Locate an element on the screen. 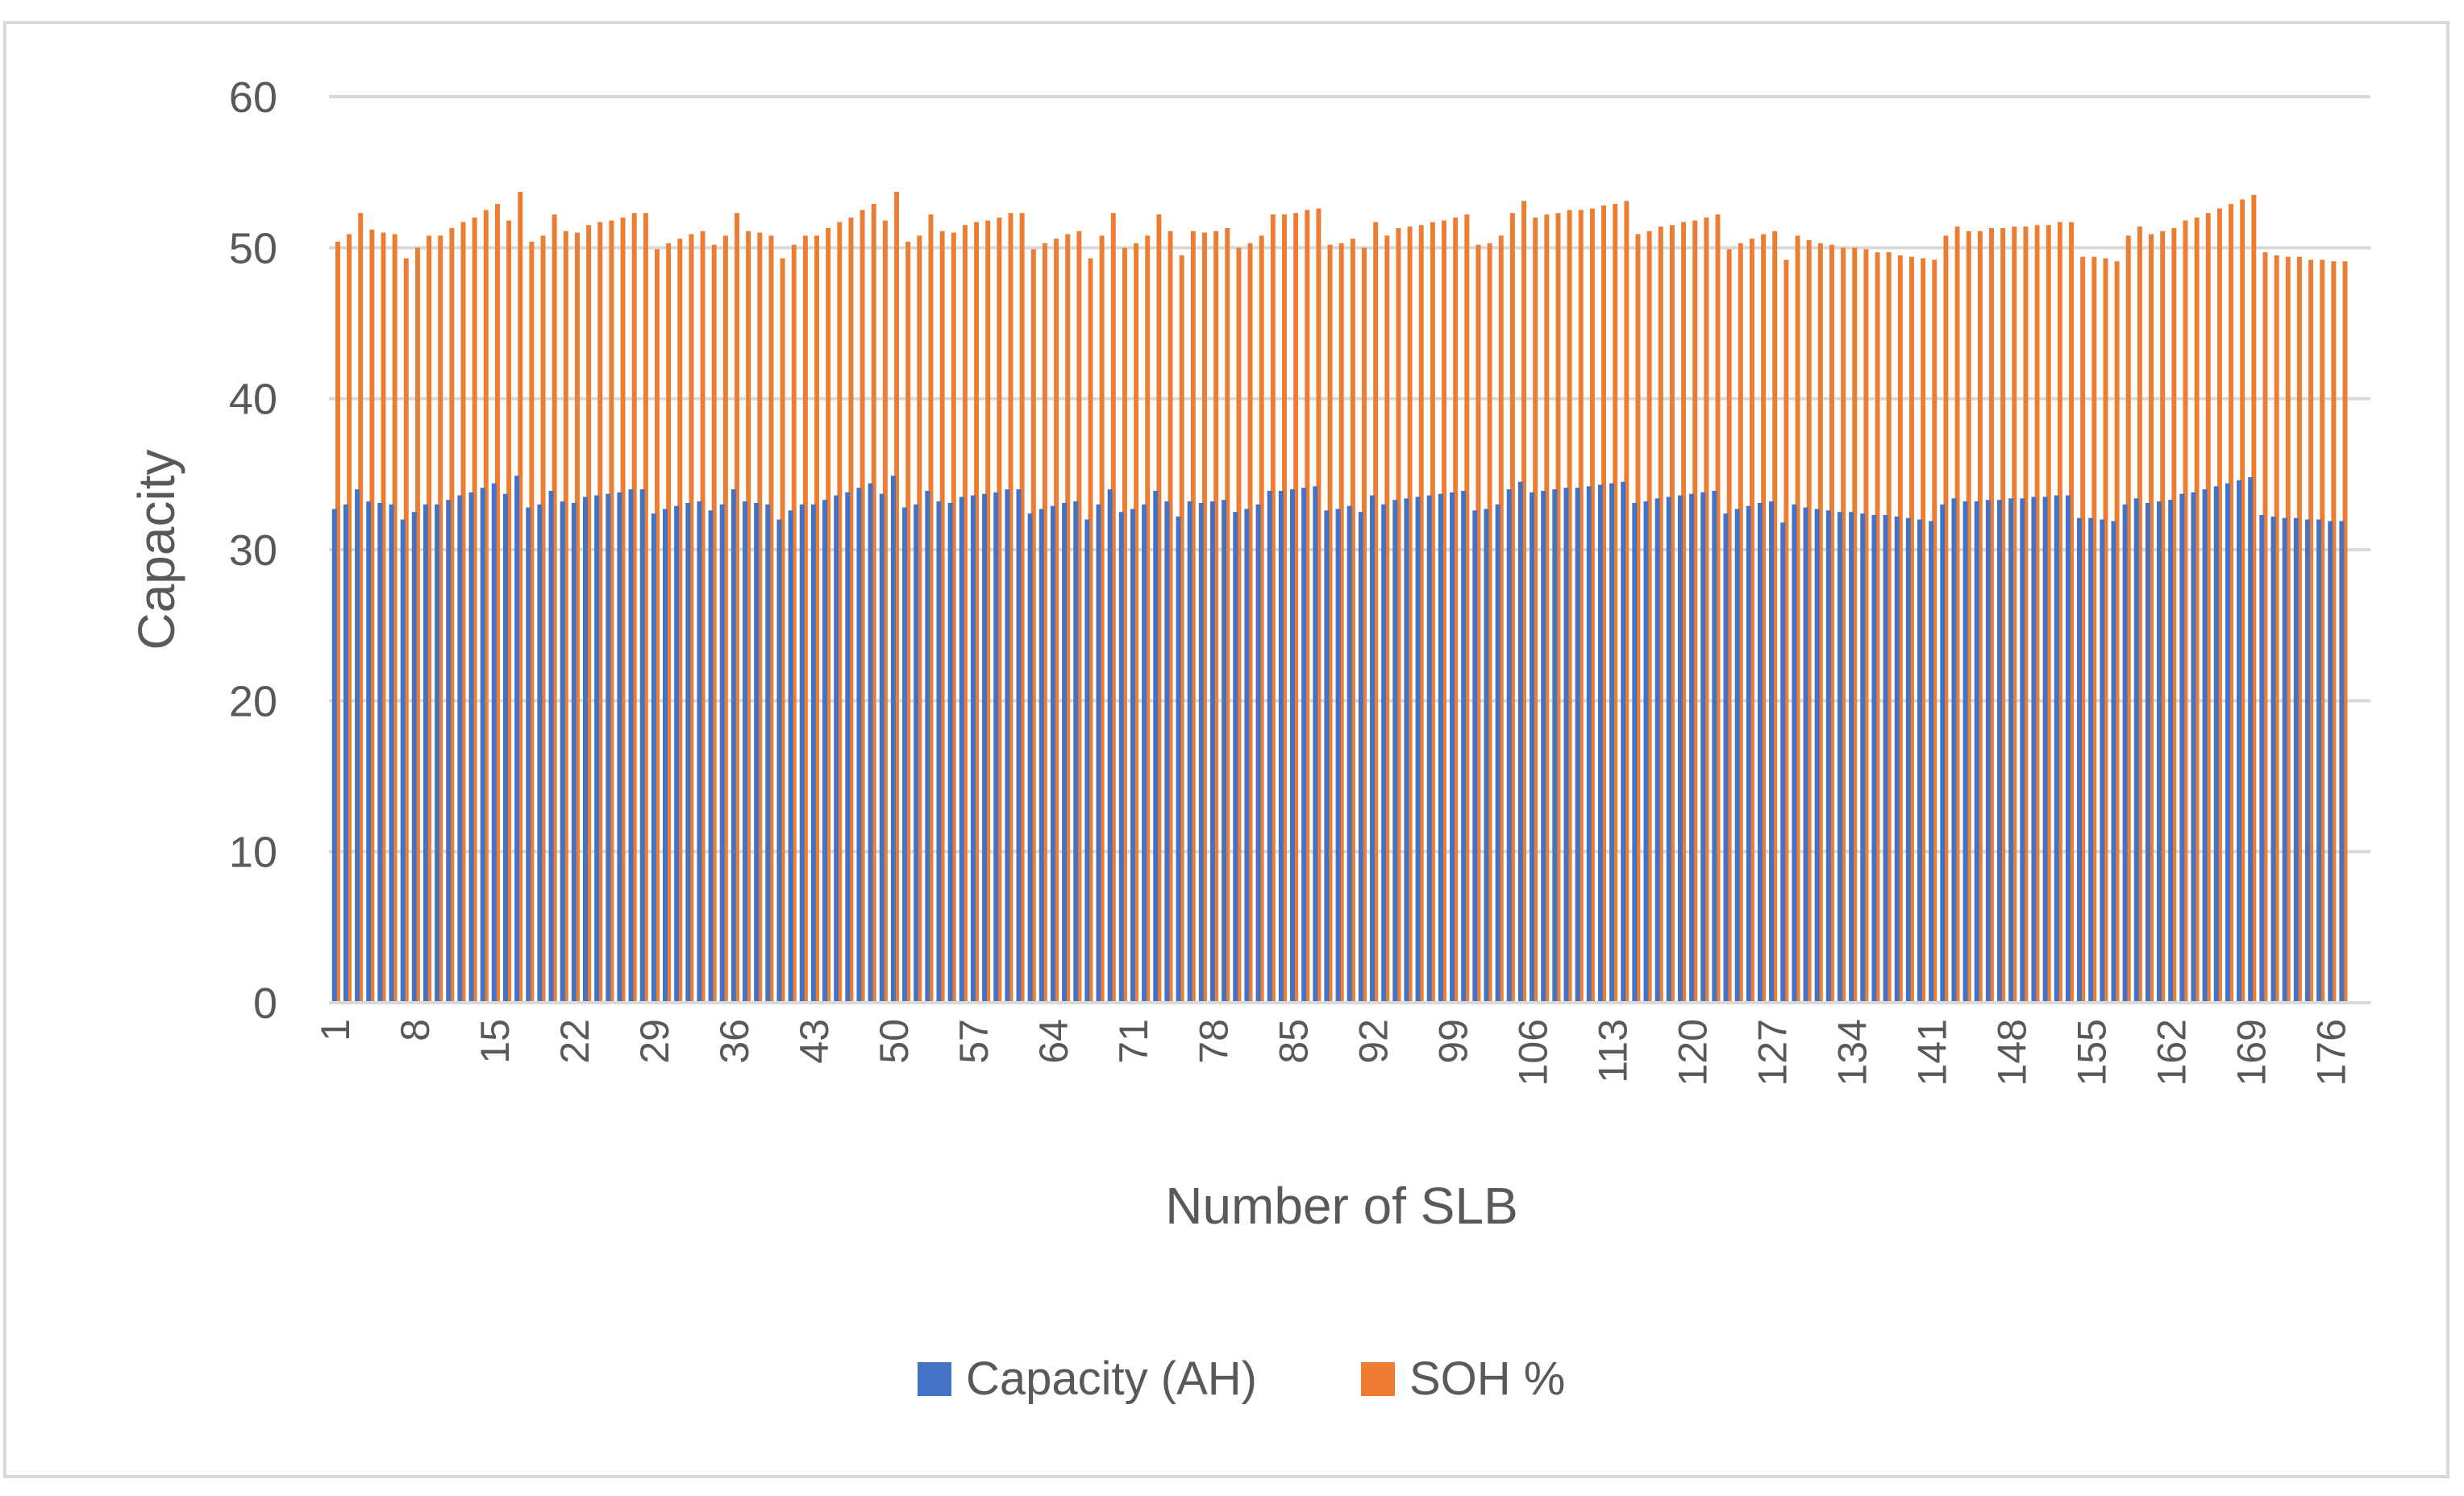  y-tick-label: 40 is located at coordinates (253, 400).